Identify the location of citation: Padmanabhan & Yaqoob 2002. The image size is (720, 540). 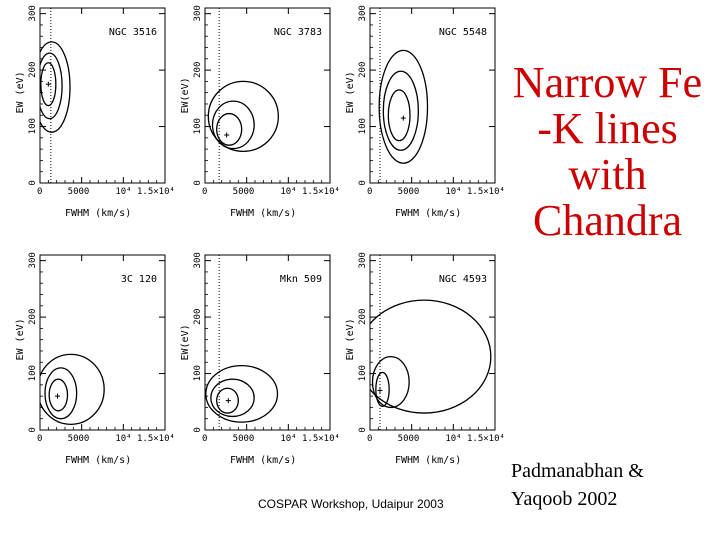
(577, 485).